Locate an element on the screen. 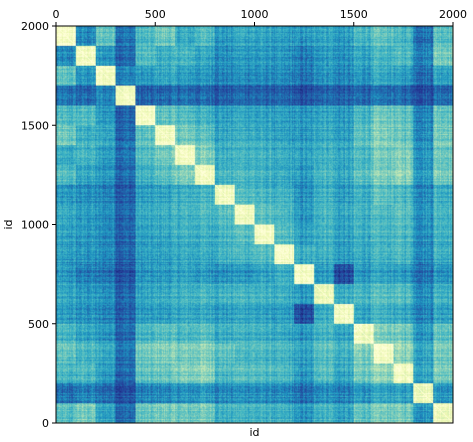  x-tick-label: 500 is located at coordinates (155, 14).